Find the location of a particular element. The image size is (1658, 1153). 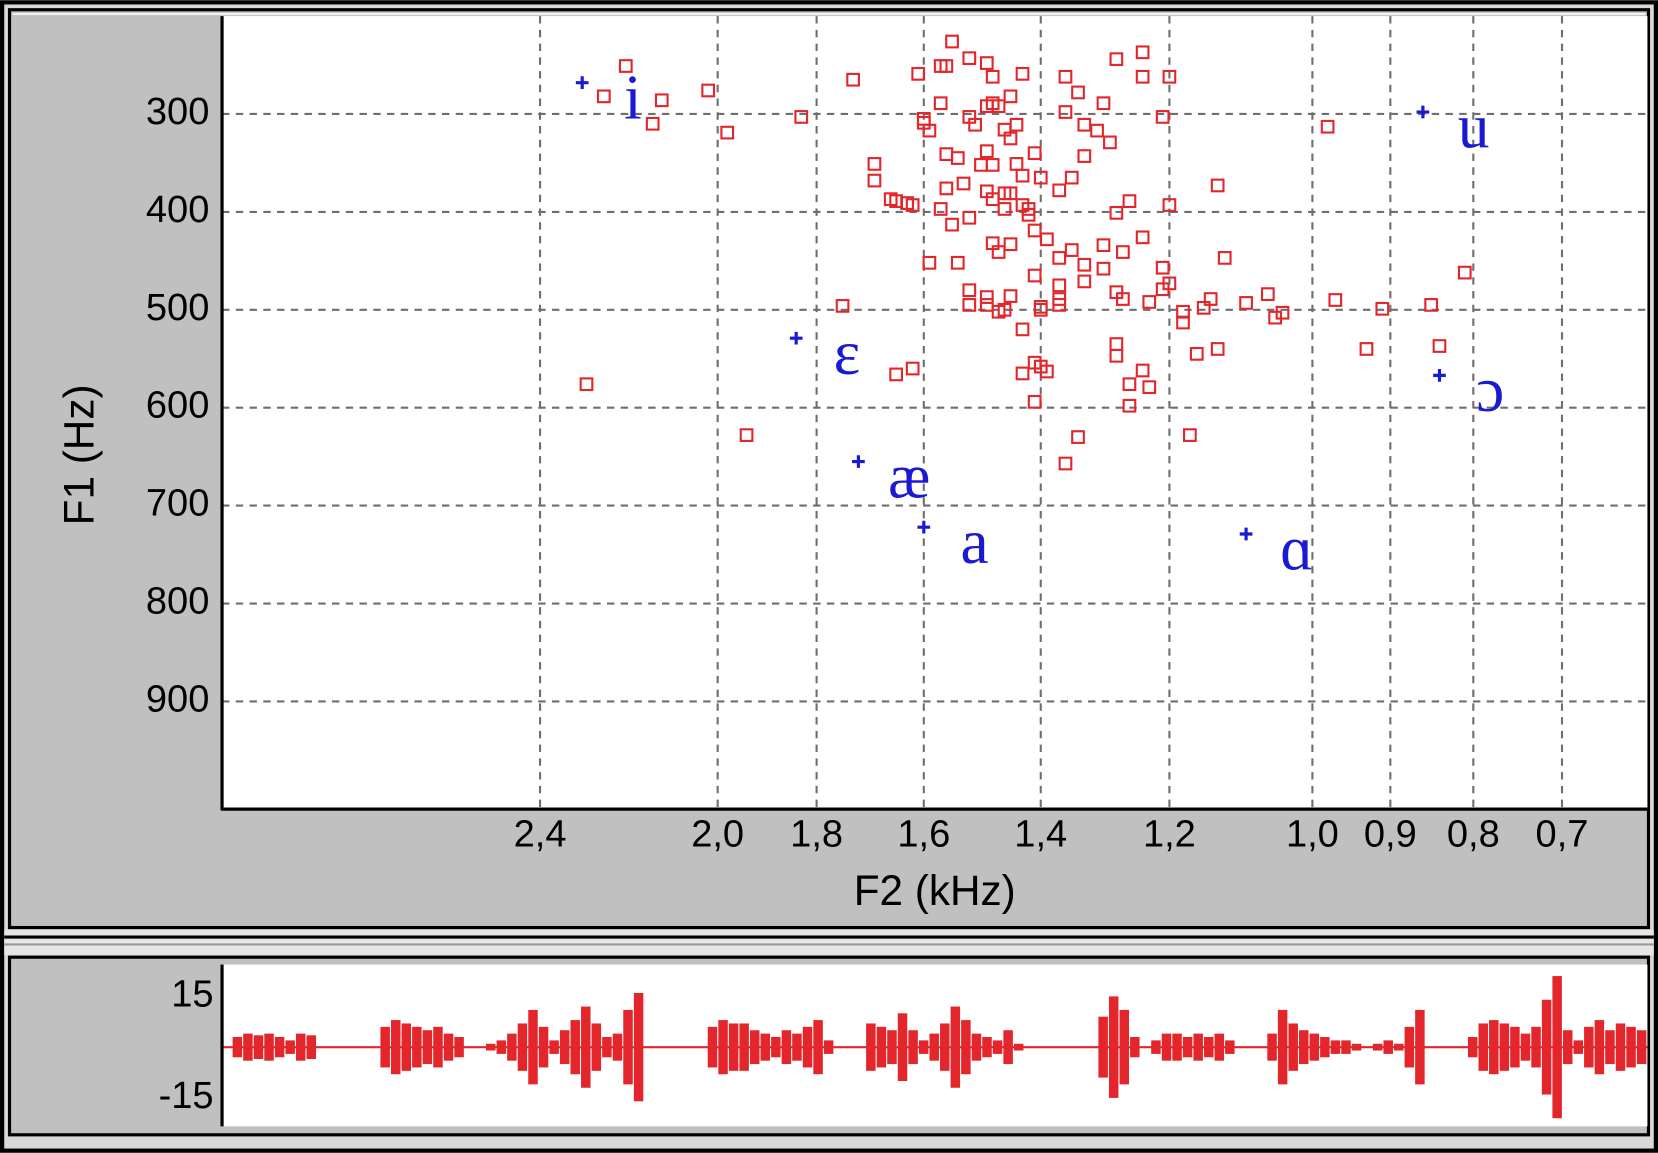

reference-point is located at coordinates (1439, 375).